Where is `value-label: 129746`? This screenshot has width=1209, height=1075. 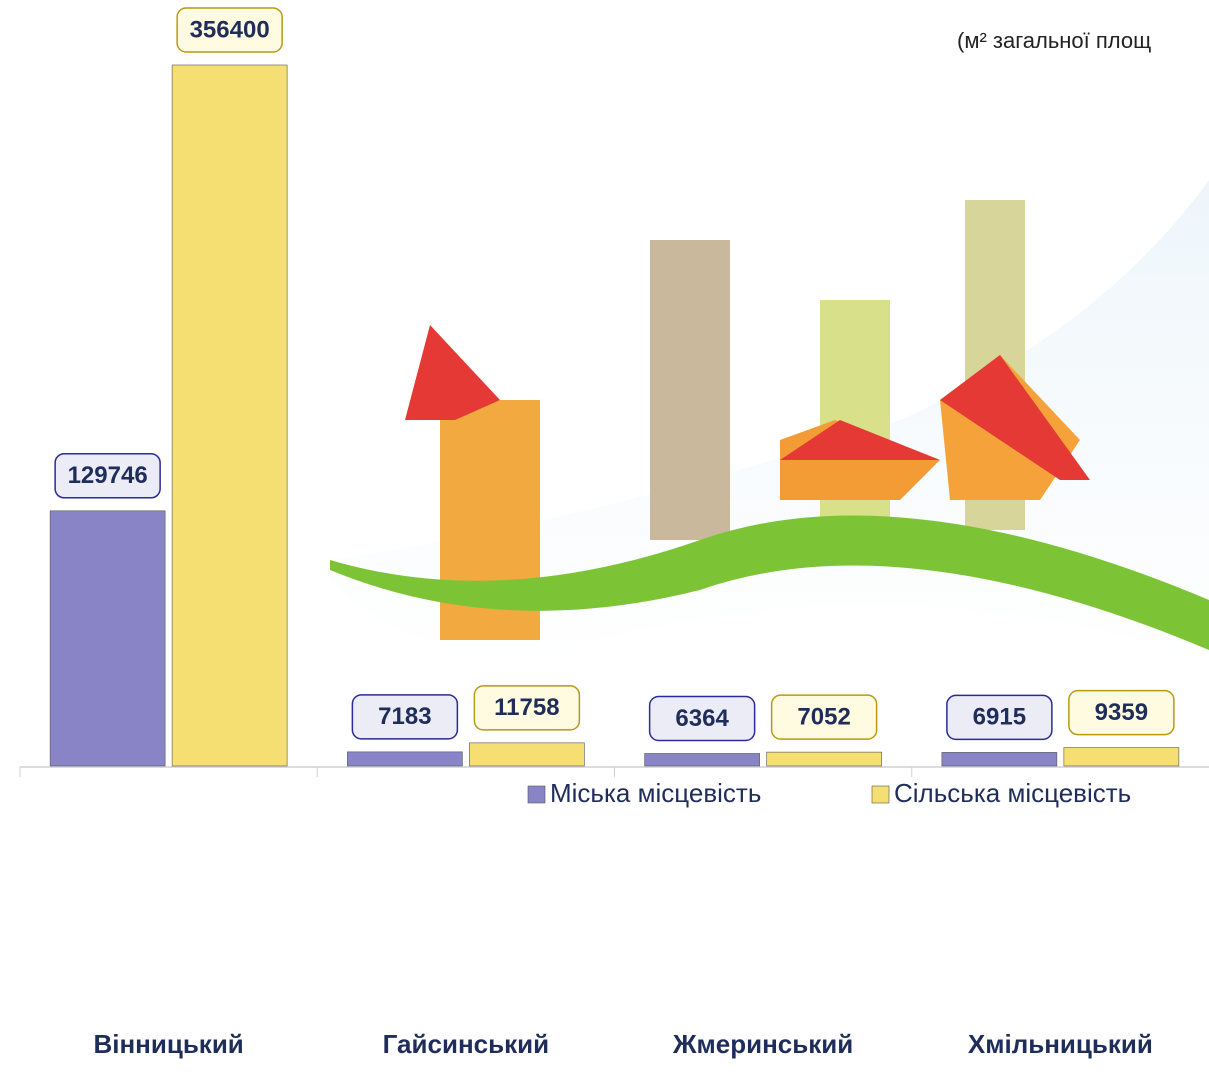
value-label: 129746 is located at coordinates (108, 475).